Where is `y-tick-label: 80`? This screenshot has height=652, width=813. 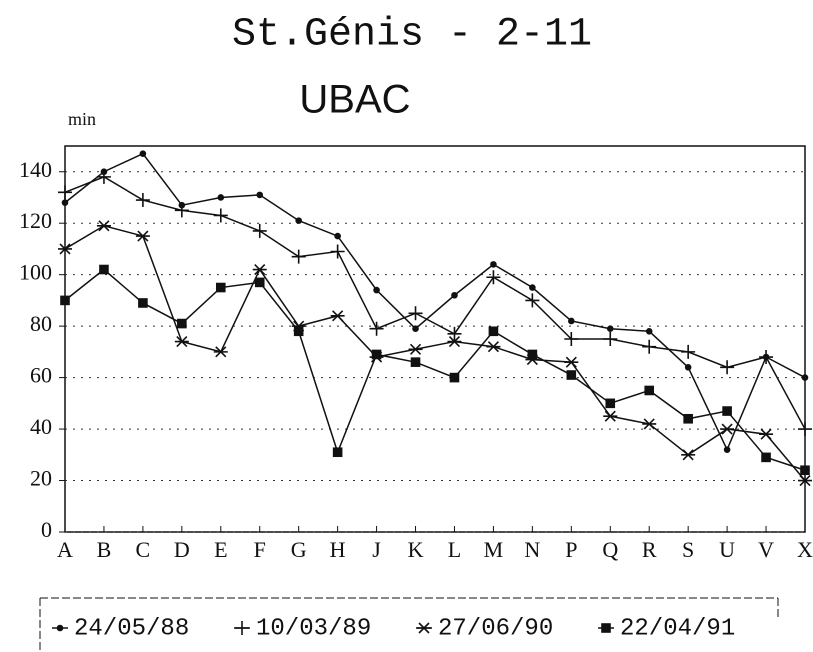
y-tick-label: 80 is located at coordinates (41, 323).